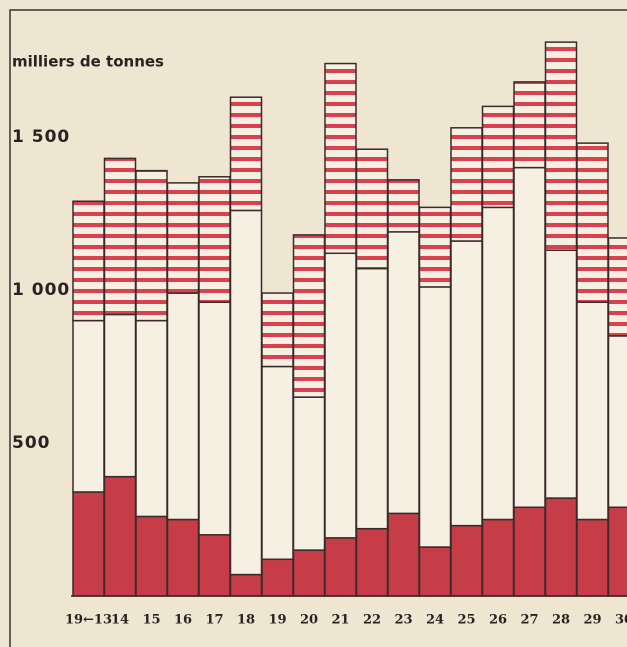 This screenshot has height=647, width=627. What do you see at coordinates (41, 290) in the screenshot?
I see `y-tick-label: 1 000` at bounding box center [41, 290].